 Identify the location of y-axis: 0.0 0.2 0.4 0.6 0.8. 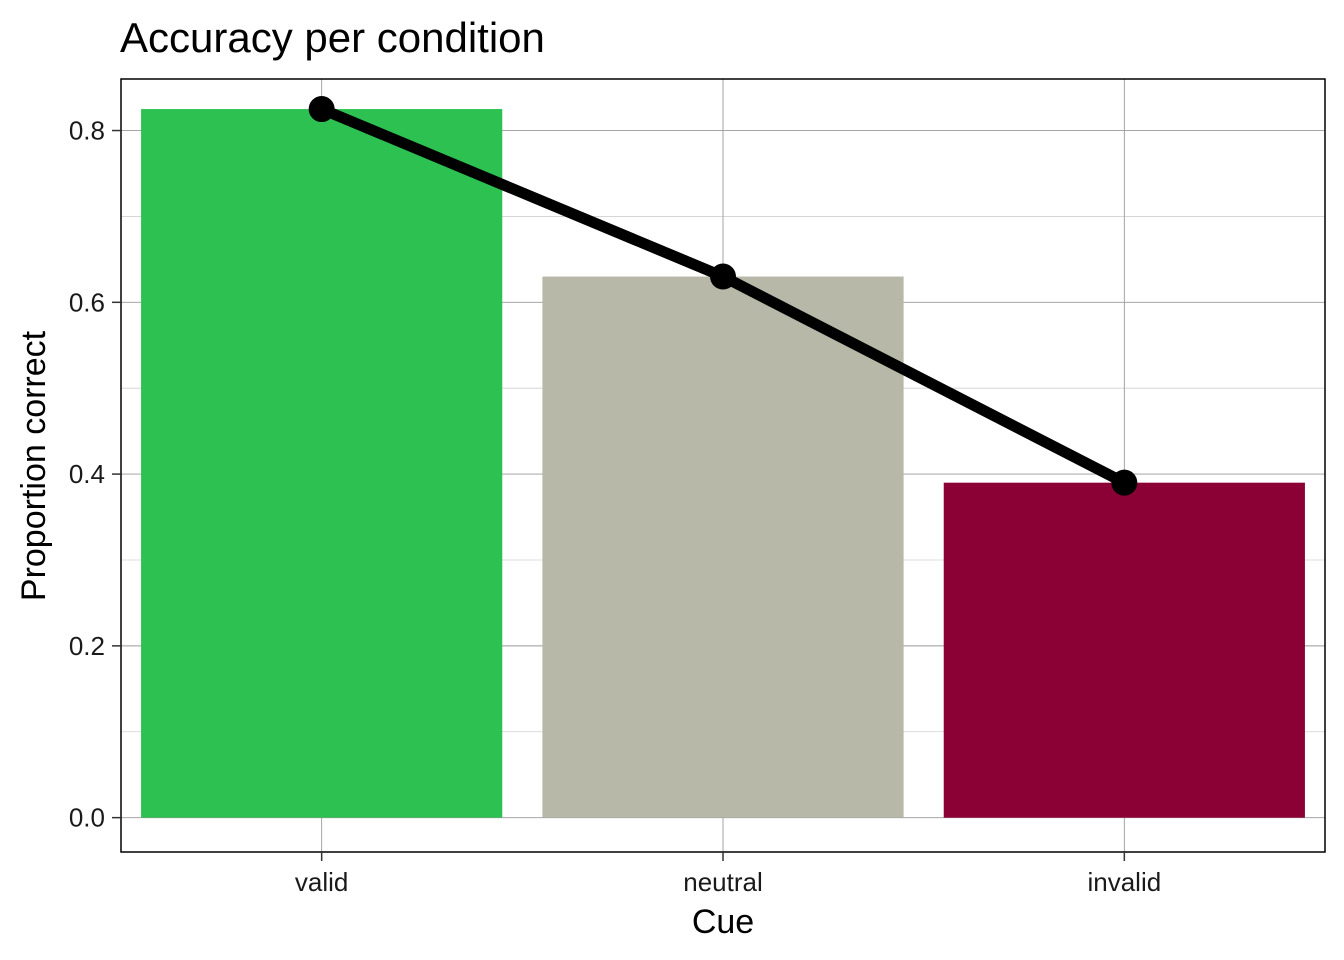
(95, 474).